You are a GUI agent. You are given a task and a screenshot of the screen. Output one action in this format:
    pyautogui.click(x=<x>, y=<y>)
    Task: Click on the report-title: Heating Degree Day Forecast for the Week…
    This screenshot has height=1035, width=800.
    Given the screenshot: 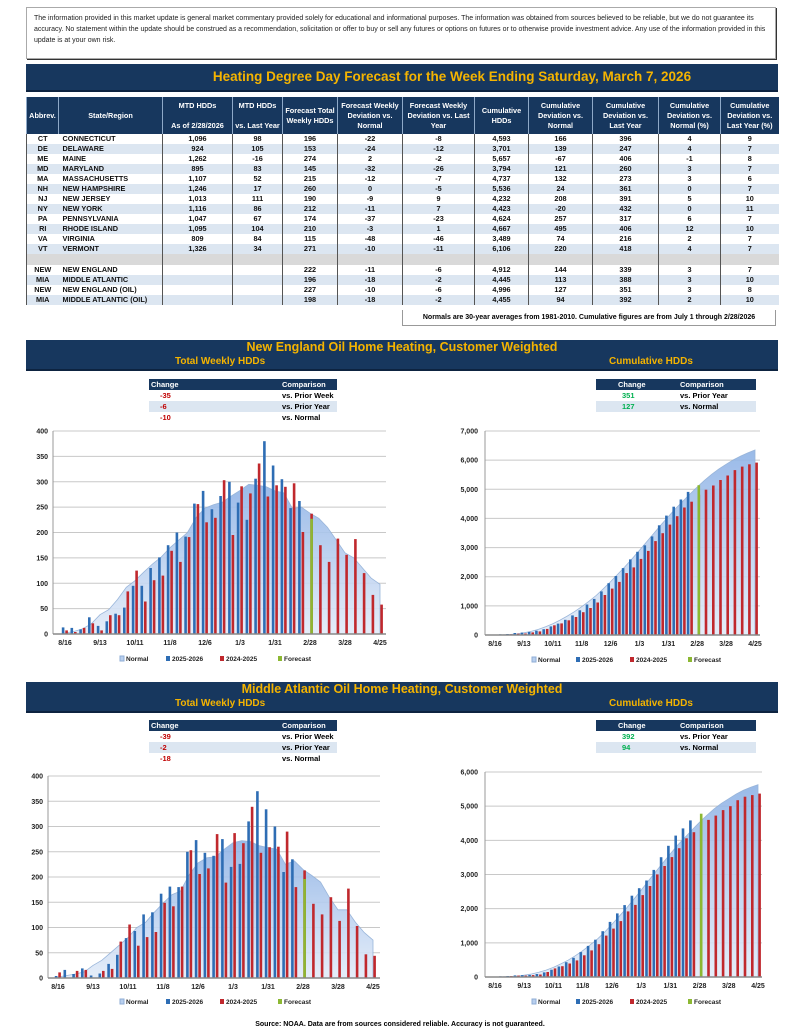 What is the action you would take?
    pyautogui.click(x=452, y=76)
    